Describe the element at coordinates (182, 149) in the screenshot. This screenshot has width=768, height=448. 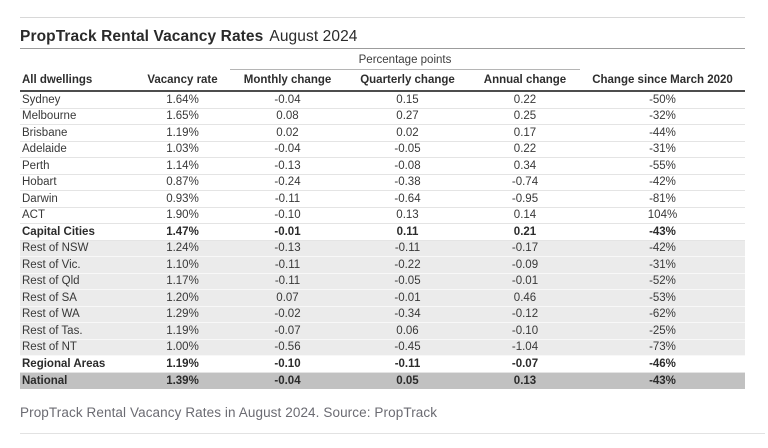
I see `vacancy-rate-cell: 1.03%` at that location.